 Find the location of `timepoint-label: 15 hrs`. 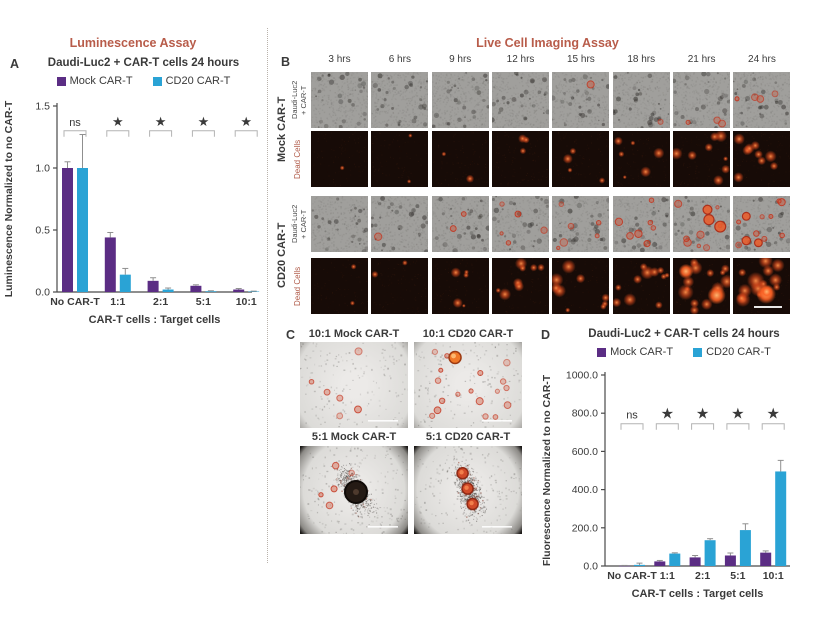

timepoint-label: 15 hrs is located at coordinates (580, 59).